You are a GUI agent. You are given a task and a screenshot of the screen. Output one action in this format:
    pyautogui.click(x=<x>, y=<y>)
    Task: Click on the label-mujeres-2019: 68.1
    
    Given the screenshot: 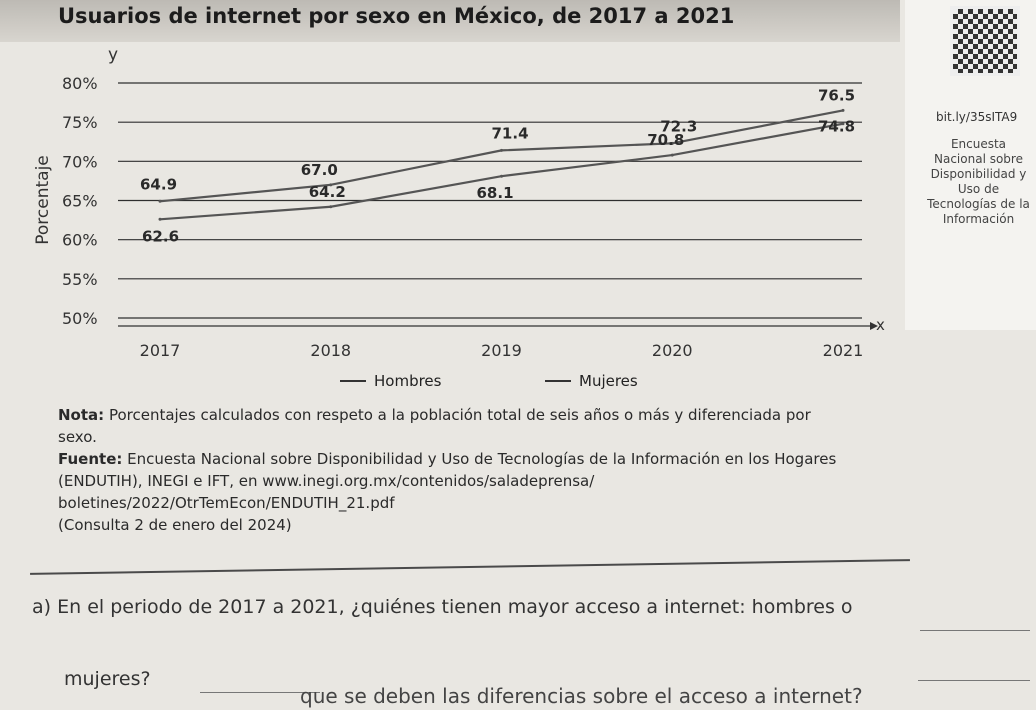 What is the action you would take?
    pyautogui.click(x=495, y=193)
    